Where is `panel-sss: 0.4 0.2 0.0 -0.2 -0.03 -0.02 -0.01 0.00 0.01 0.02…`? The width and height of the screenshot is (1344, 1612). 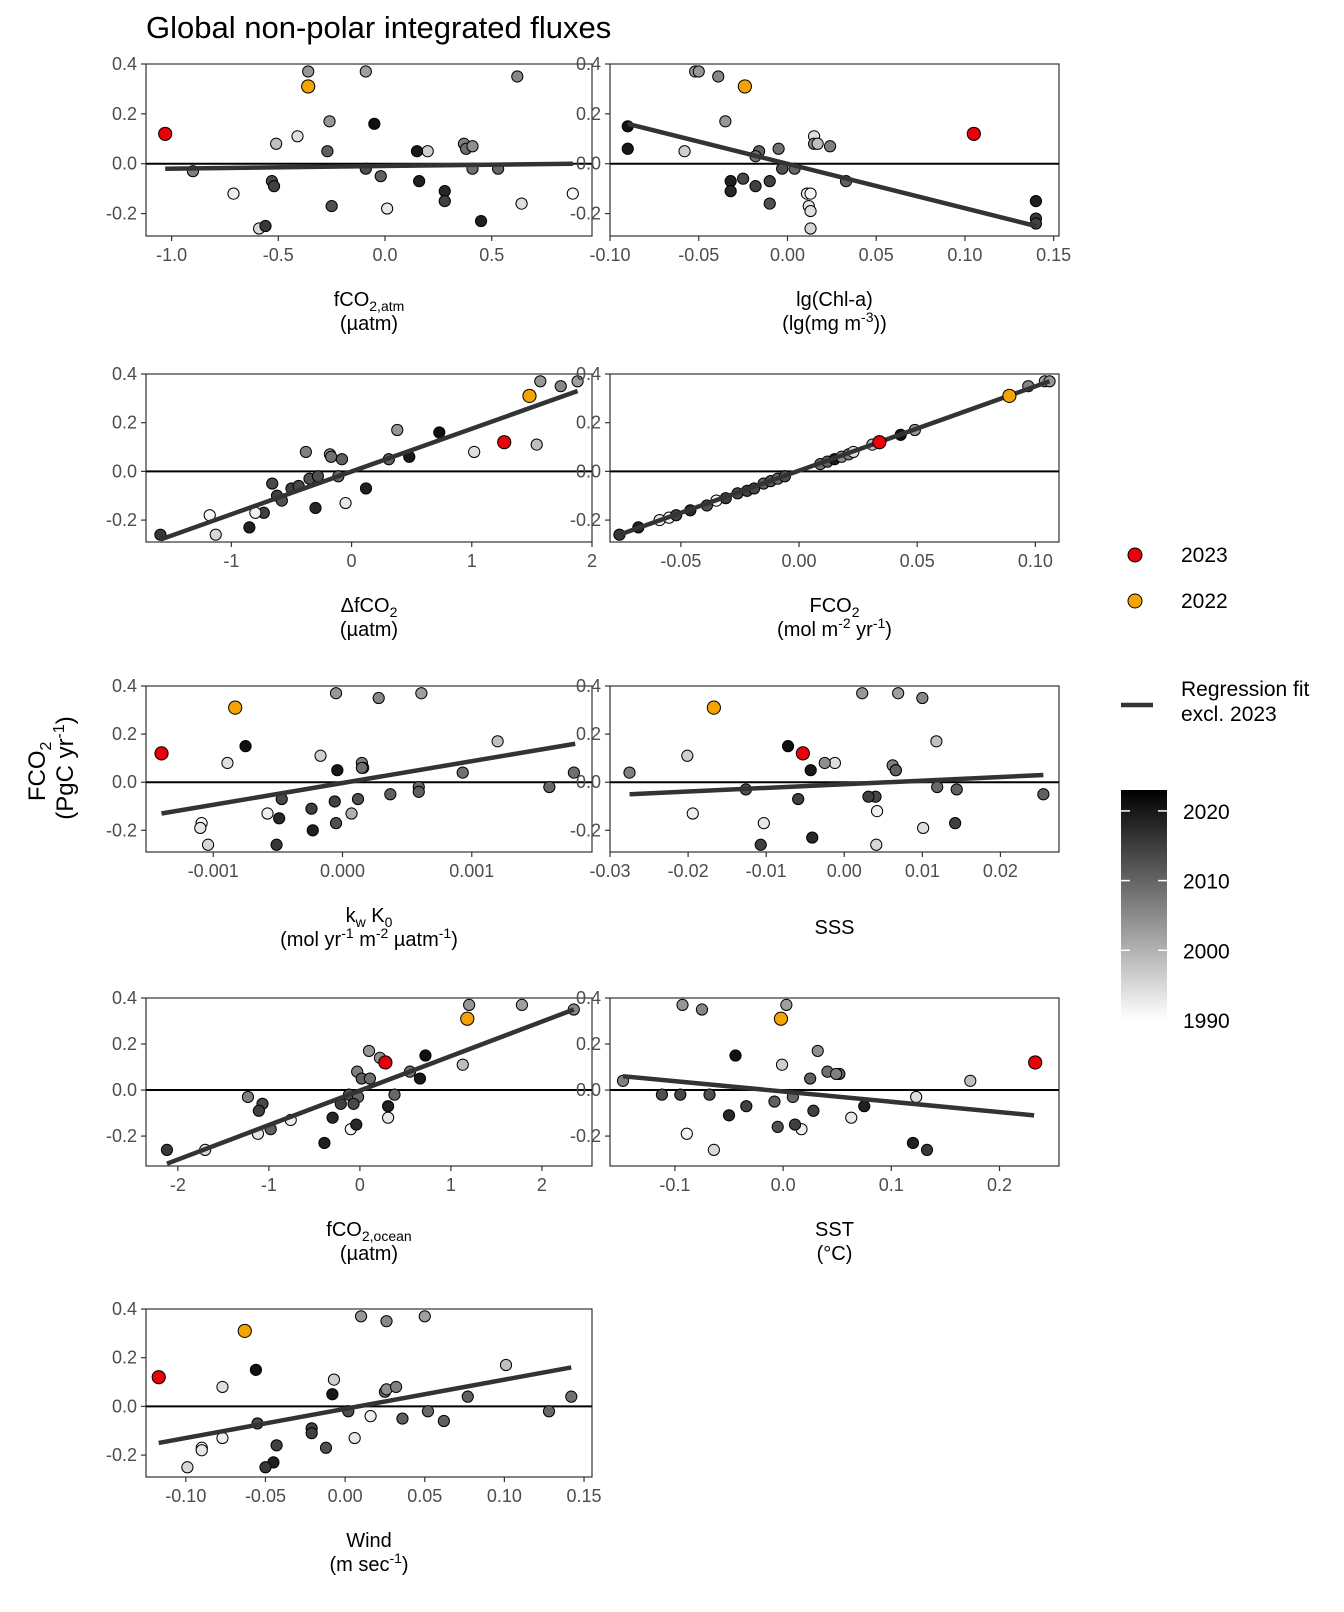
panel-sss: 0.4 0.2 0.0 -0.2 -0.03 -0.02 -0.01 0.00 0.01 0.02… is located at coordinates (815, 807).